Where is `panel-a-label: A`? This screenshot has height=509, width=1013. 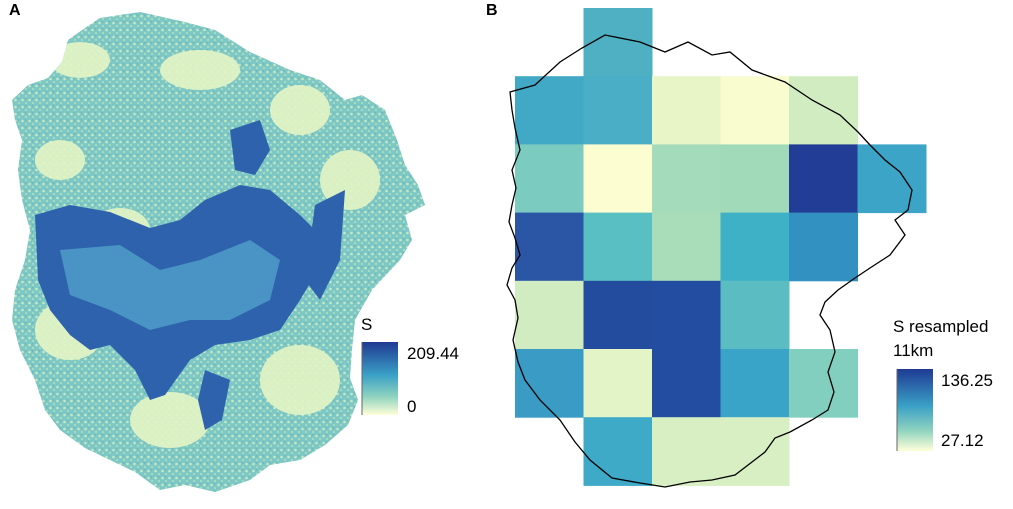
panel-a-label: A is located at coordinates (15, 10).